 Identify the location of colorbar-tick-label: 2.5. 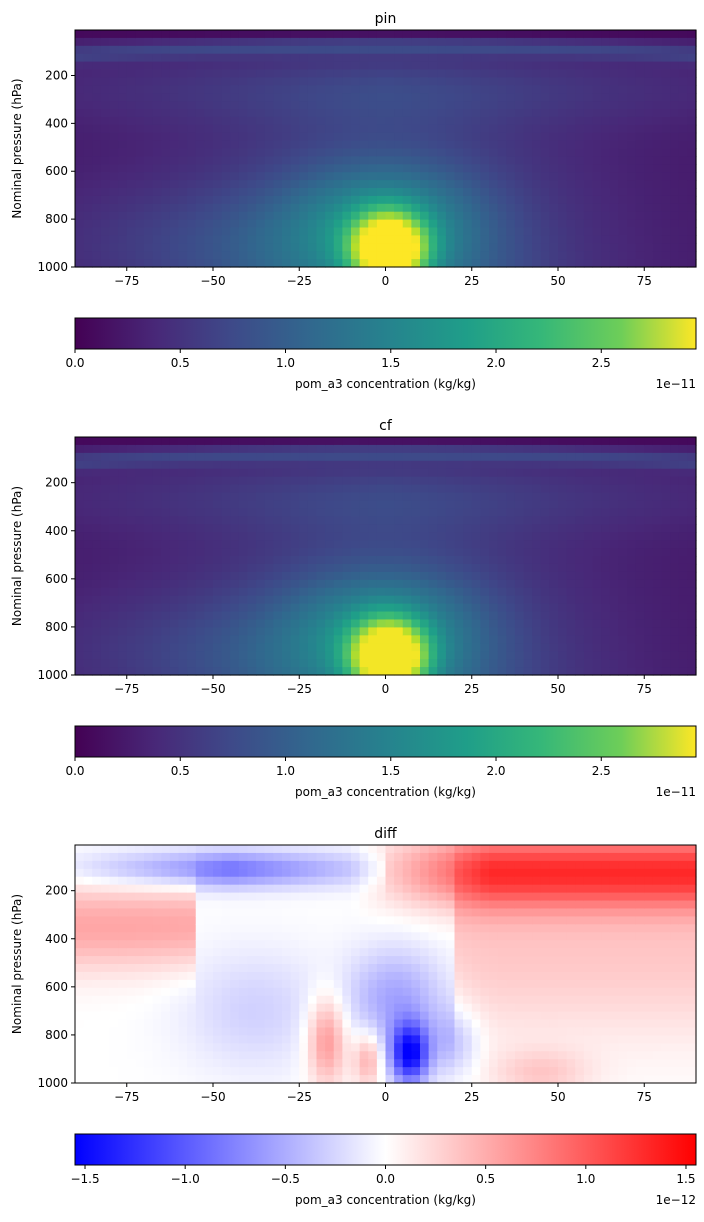
(601, 363).